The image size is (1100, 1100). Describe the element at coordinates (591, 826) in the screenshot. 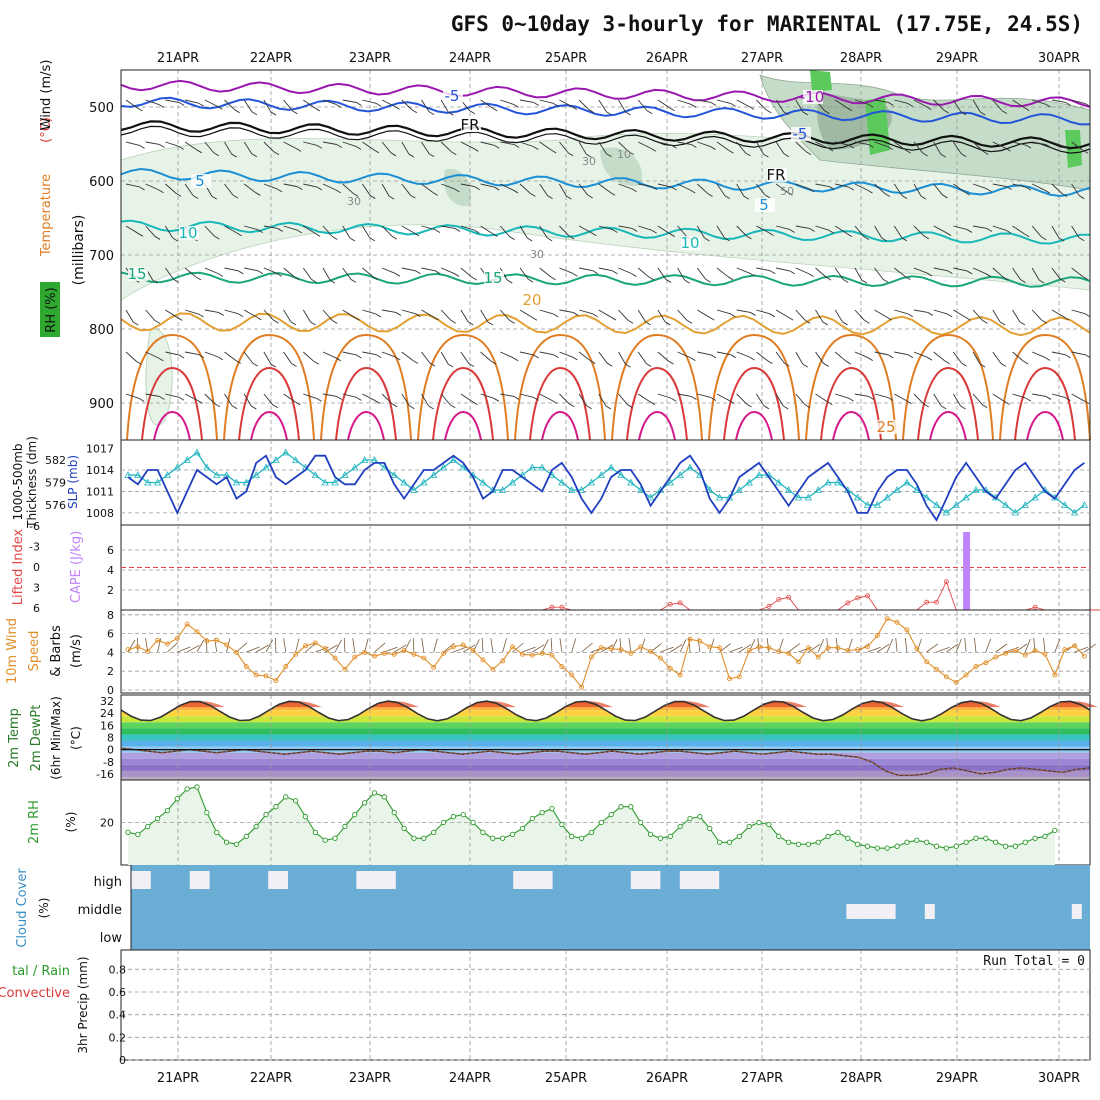

I see `rh2m-area` at that location.